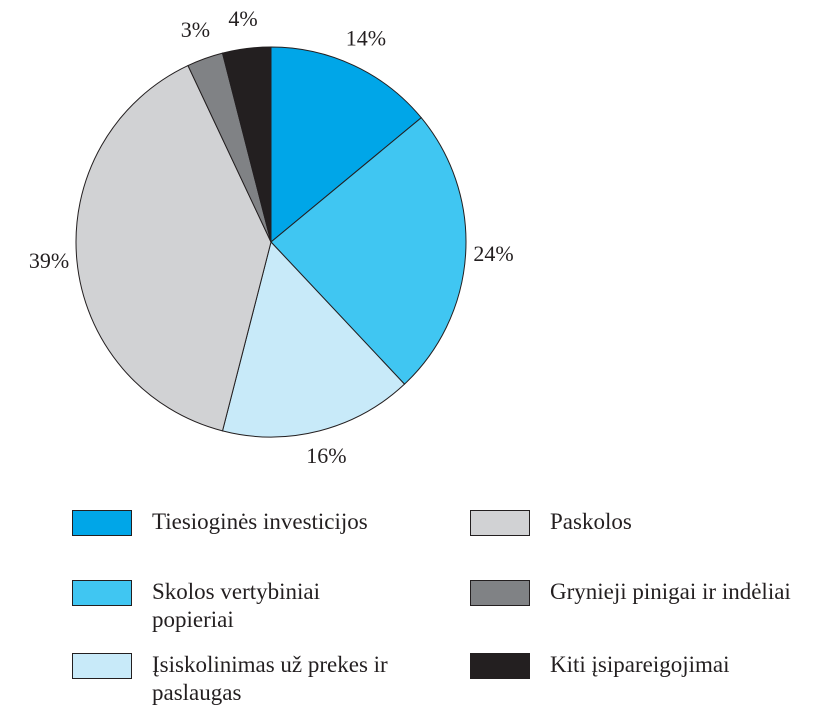  What do you see at coordinates (242, 18) in the screenshot?
I see `data-label: 4%` at bounding box center [242, 18].